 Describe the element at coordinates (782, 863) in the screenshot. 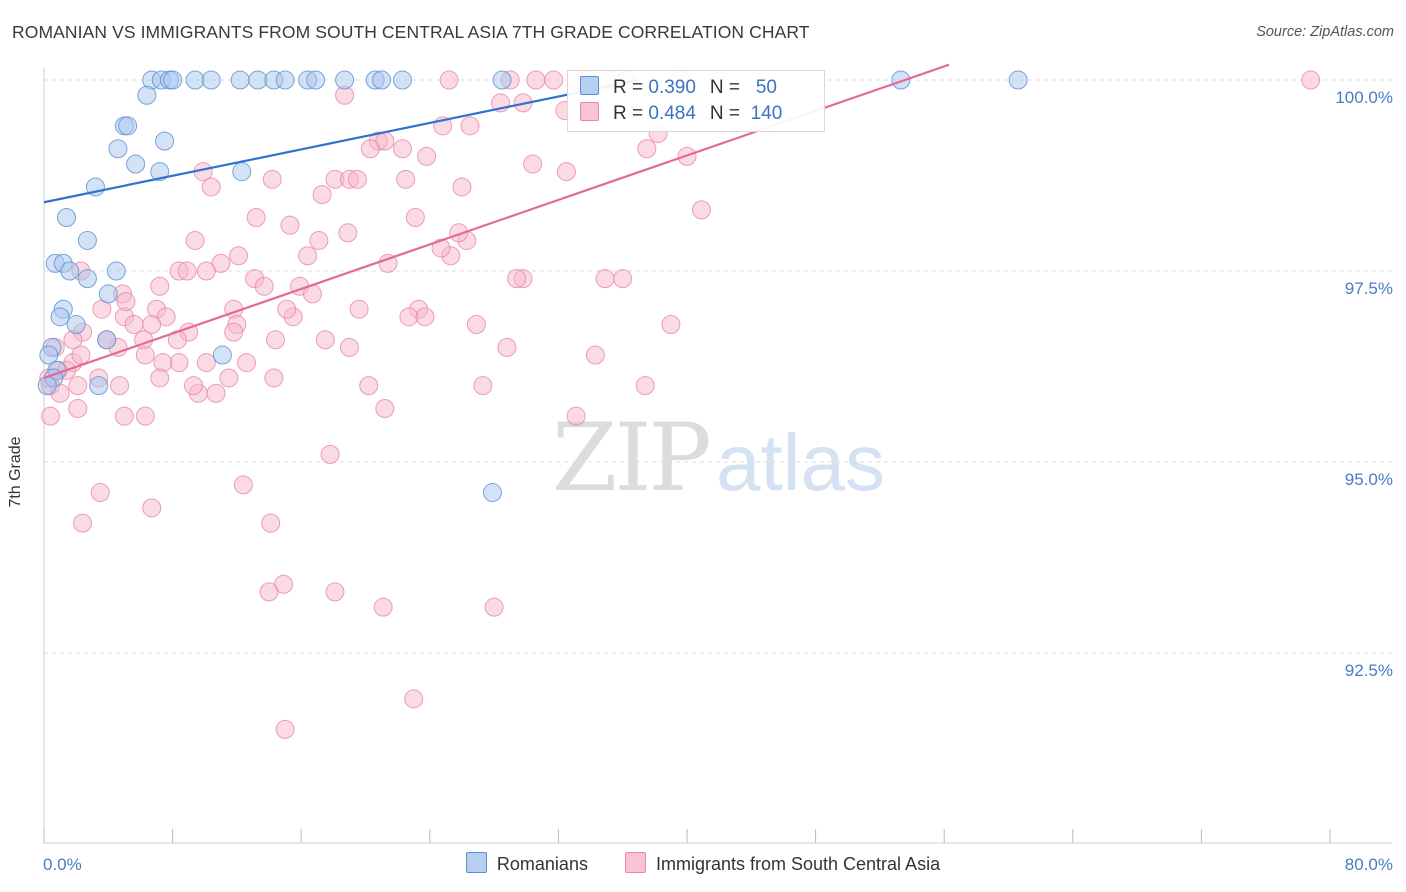

I see `legend-item-immigrants: Immigrants from South Central Asia` at that location.